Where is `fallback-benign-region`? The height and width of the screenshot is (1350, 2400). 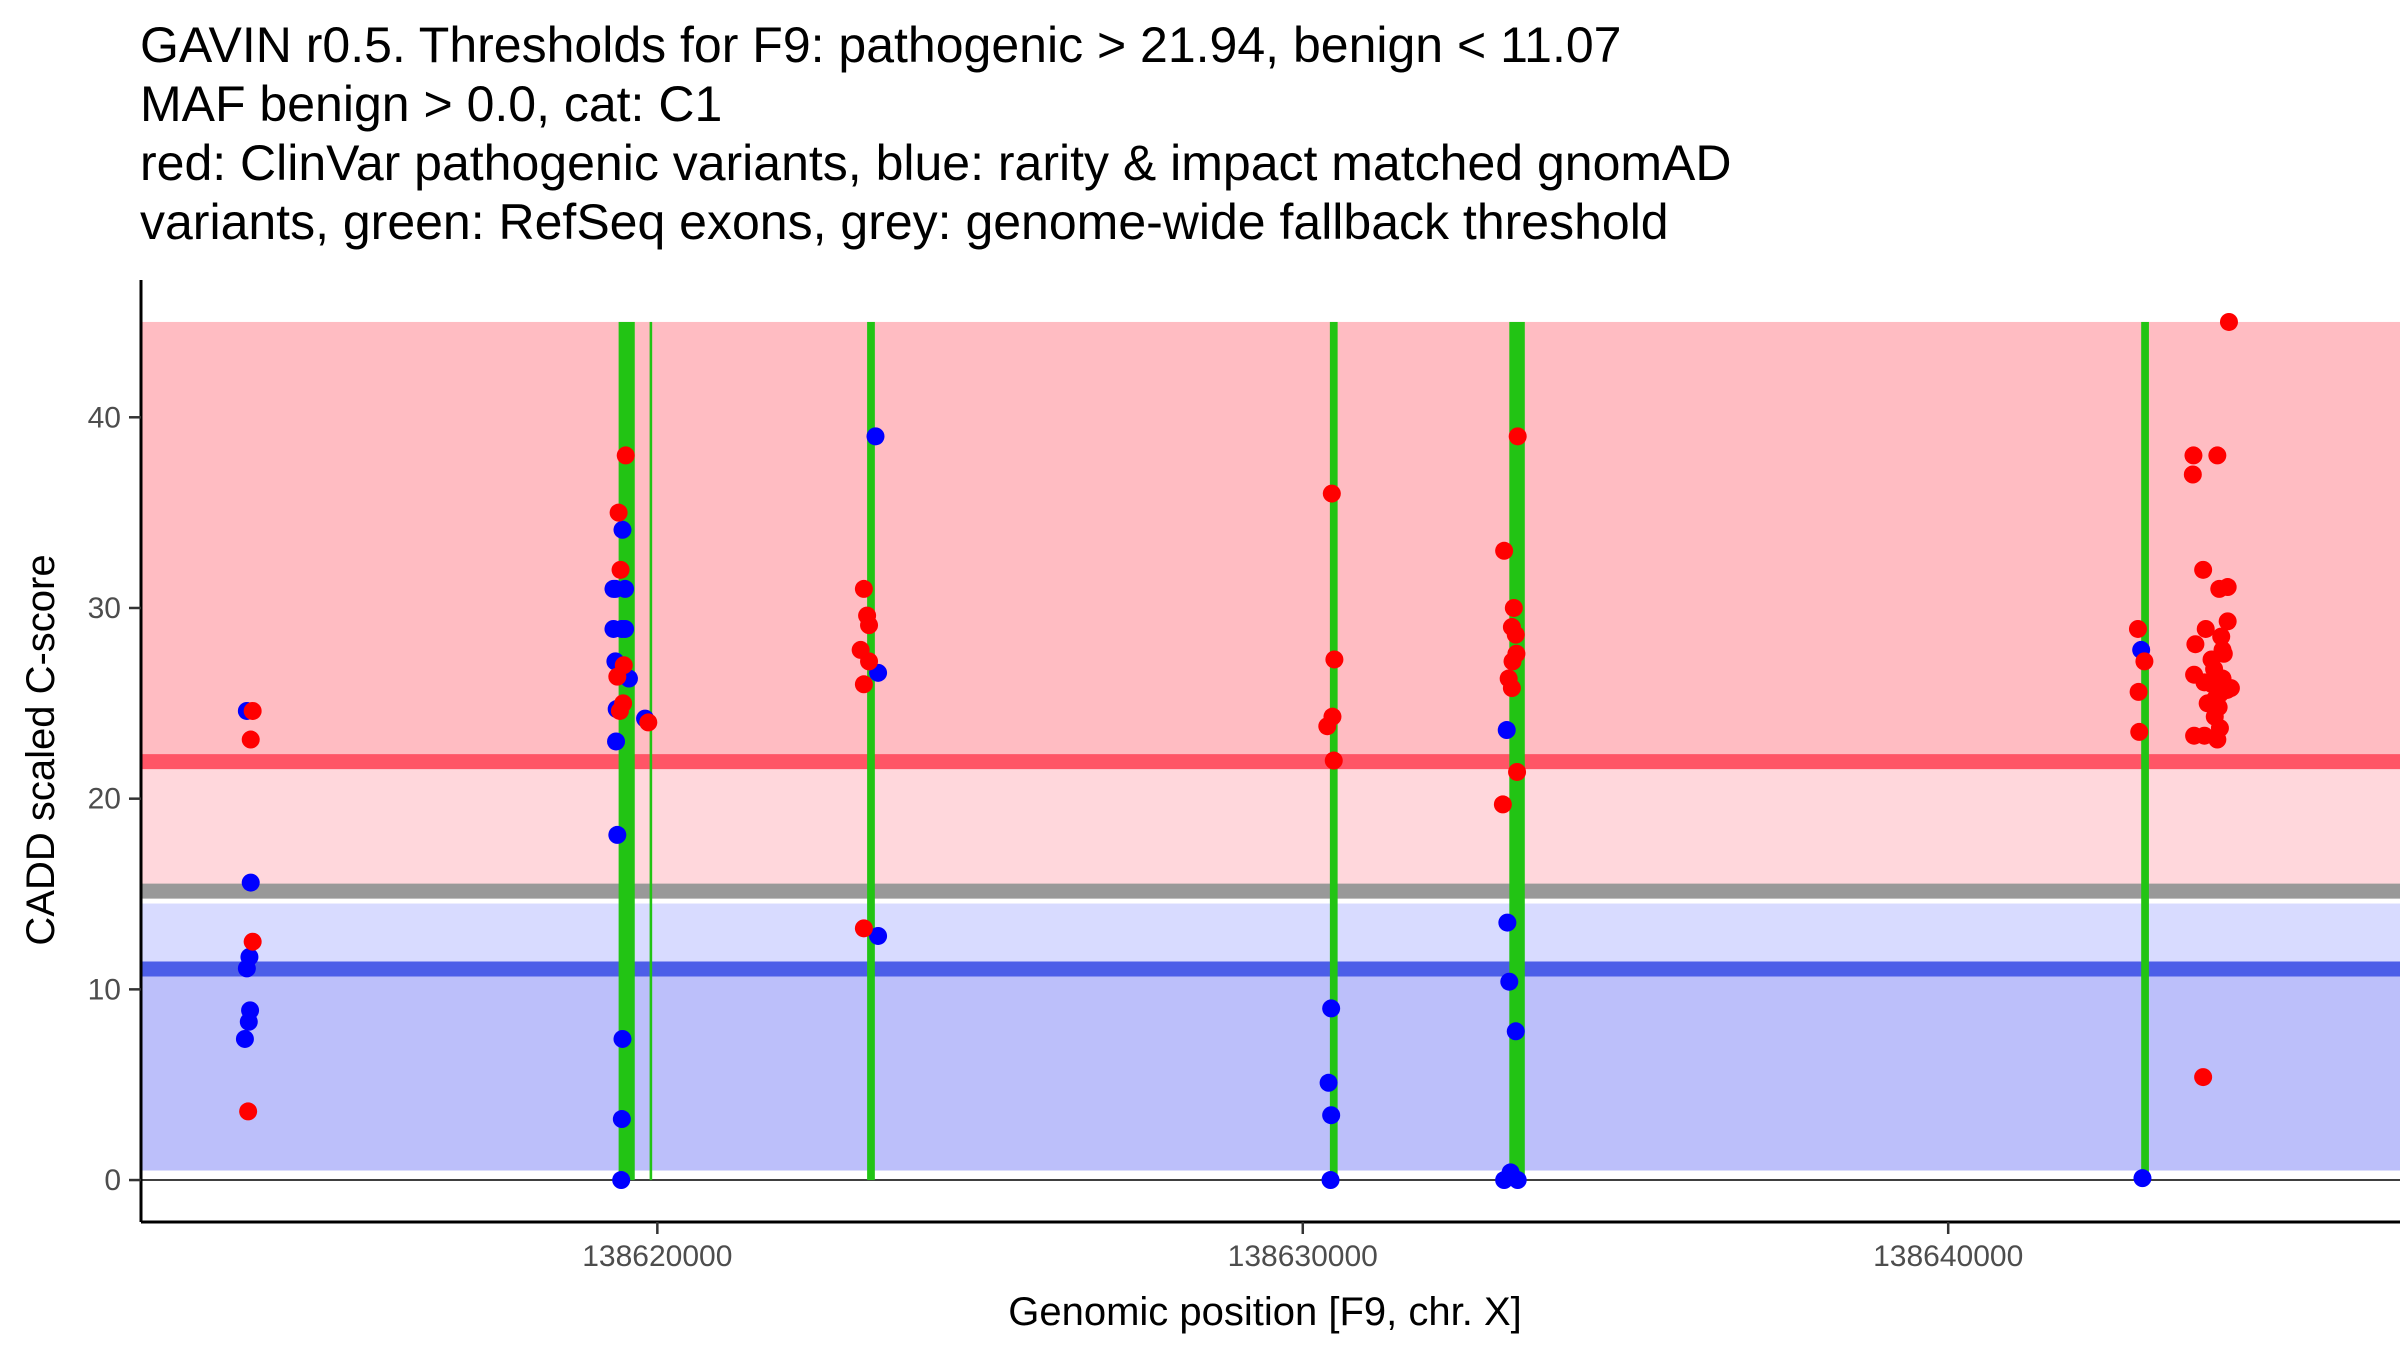
fallback-benign-region is located at coordinates (1270, 936).